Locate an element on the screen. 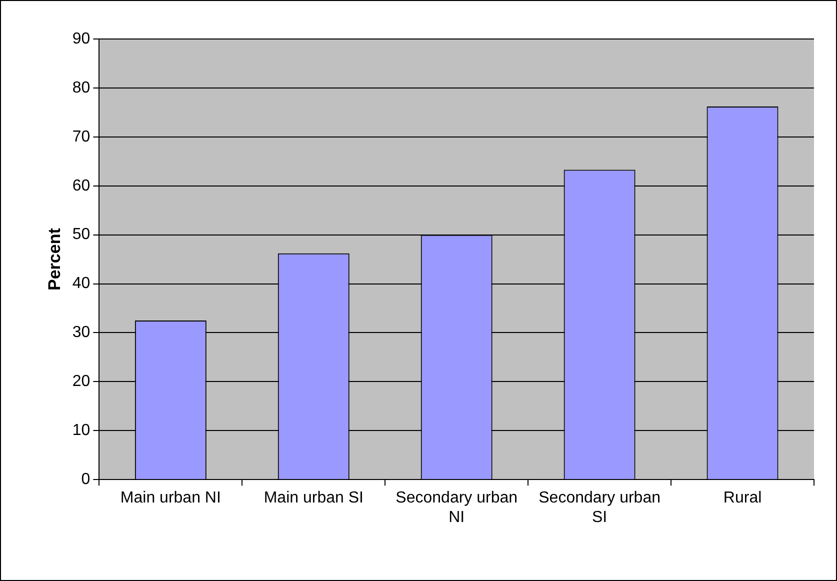  y-axis-title: Percent is located at coordinates (54, 259).